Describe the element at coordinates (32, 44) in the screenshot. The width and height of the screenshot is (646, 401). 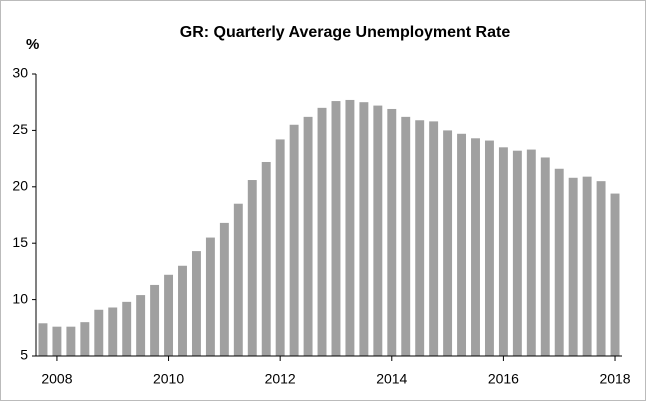
I see `y-axis-unit: %` at that location.